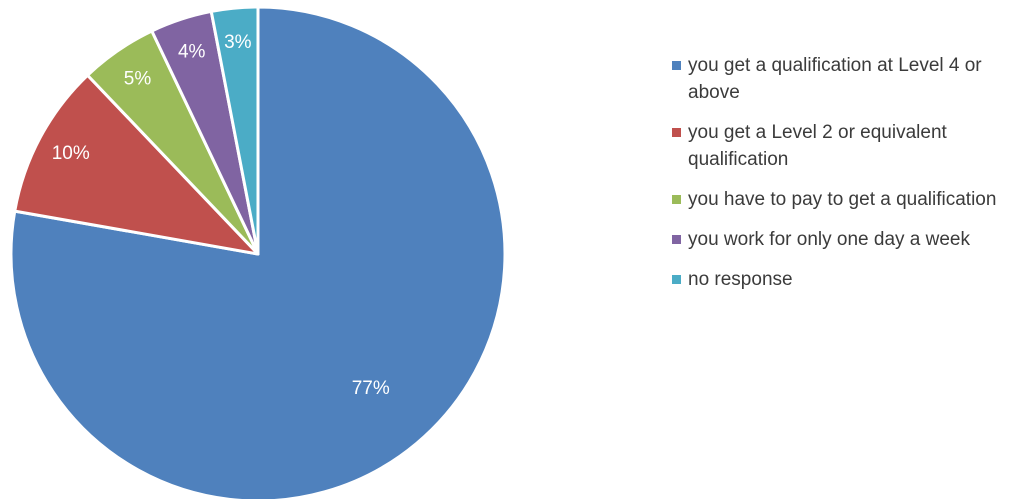 The width and height of the screenshot is (1034, 499). What do you see at coordinates (371, 388) in the screenshot?
I see `data-label-level-4: 77%` at bounding box center [371, 388].